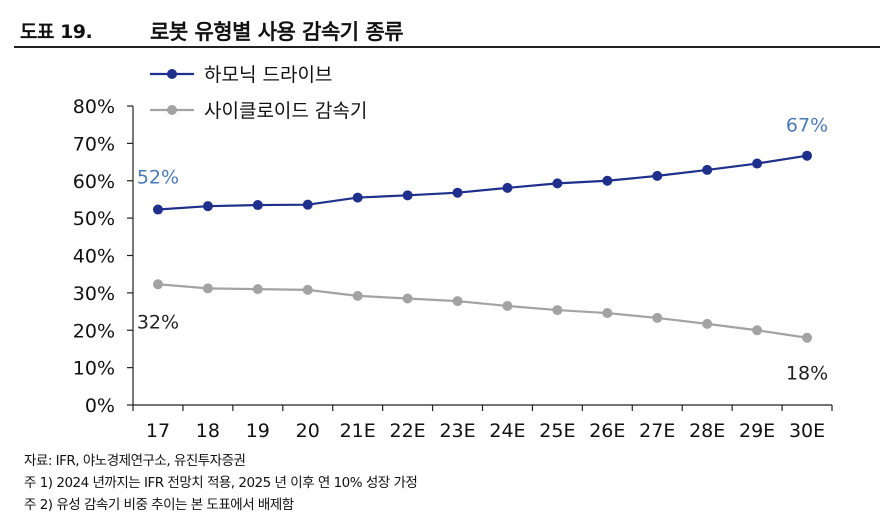 This screenshot has height=522, width=890. I want to click on data-label: 67%, so click(807, 126).